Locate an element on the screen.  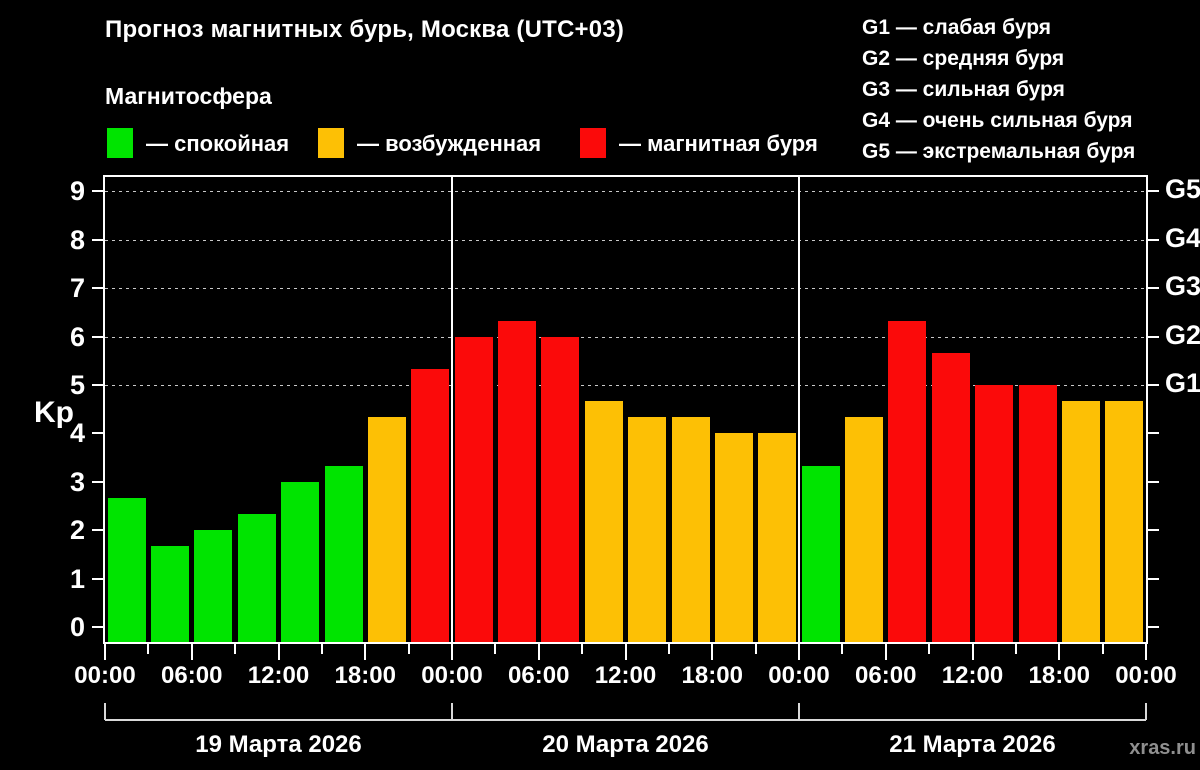
y-tick-label: 6 is located at coordinates (77, 336).